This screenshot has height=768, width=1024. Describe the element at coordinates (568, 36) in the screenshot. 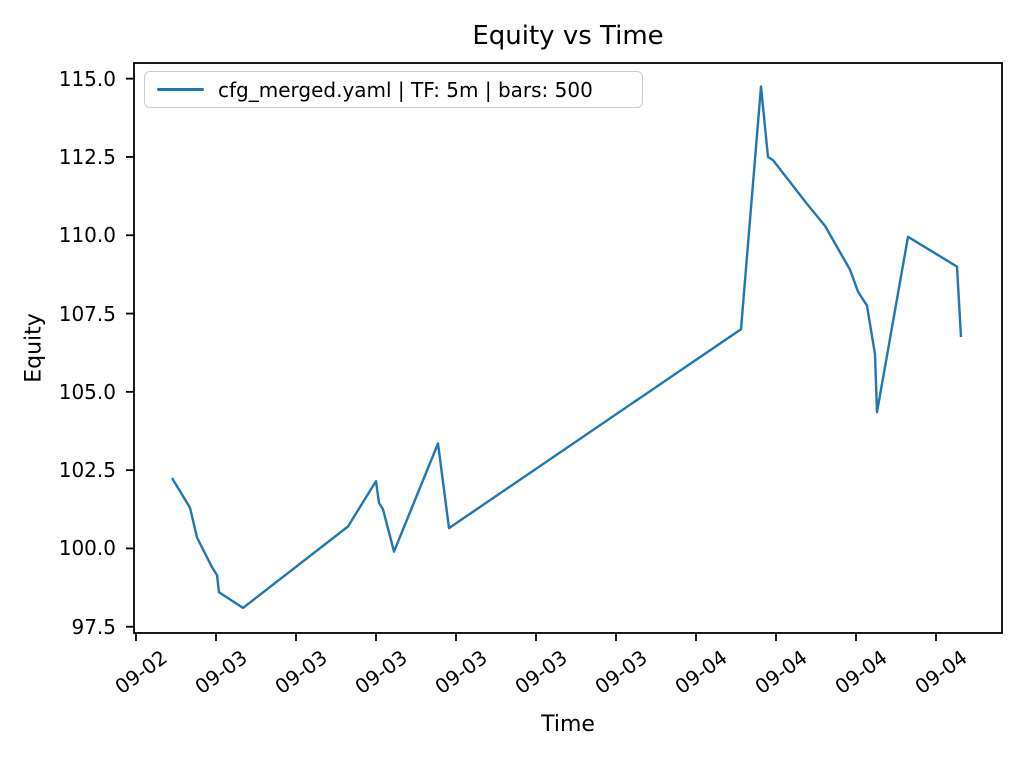

I see `chart-title: Equity vs Time` at that location.